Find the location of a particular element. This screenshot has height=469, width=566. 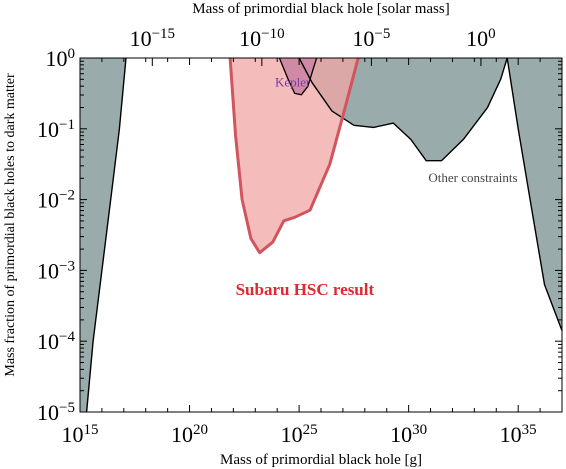

subaru-hsc-region is located at coordinates (294, 155).